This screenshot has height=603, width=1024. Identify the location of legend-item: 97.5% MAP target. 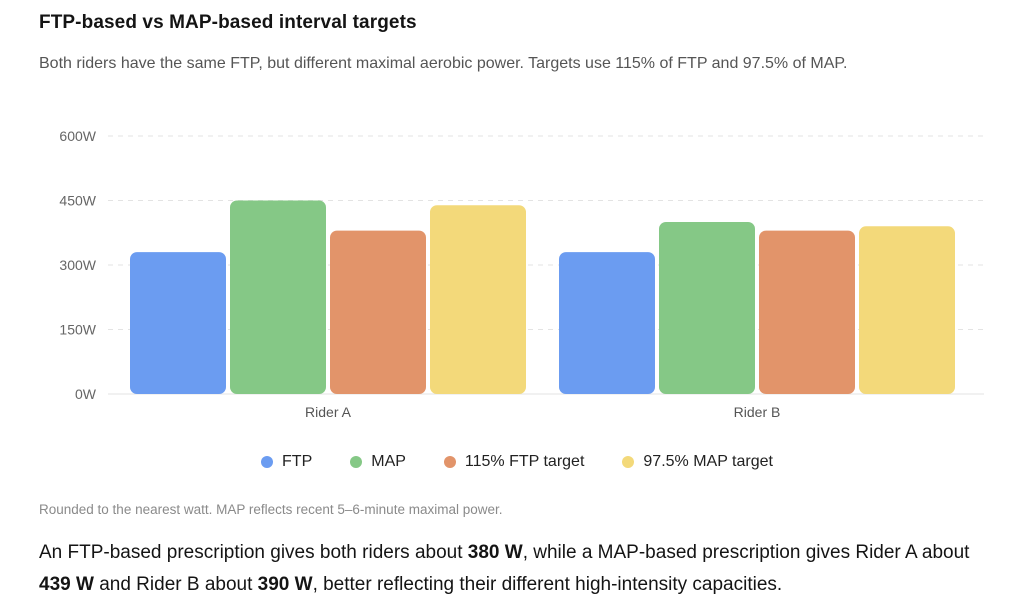
(697, 462).